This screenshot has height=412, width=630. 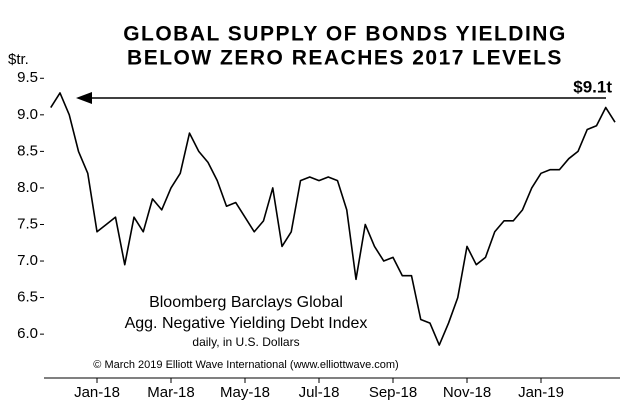 What do you see at coordinates (27, 114) in the screenshot?
I see `y-tick-label: 9.0` at bounding box center [27, 114].